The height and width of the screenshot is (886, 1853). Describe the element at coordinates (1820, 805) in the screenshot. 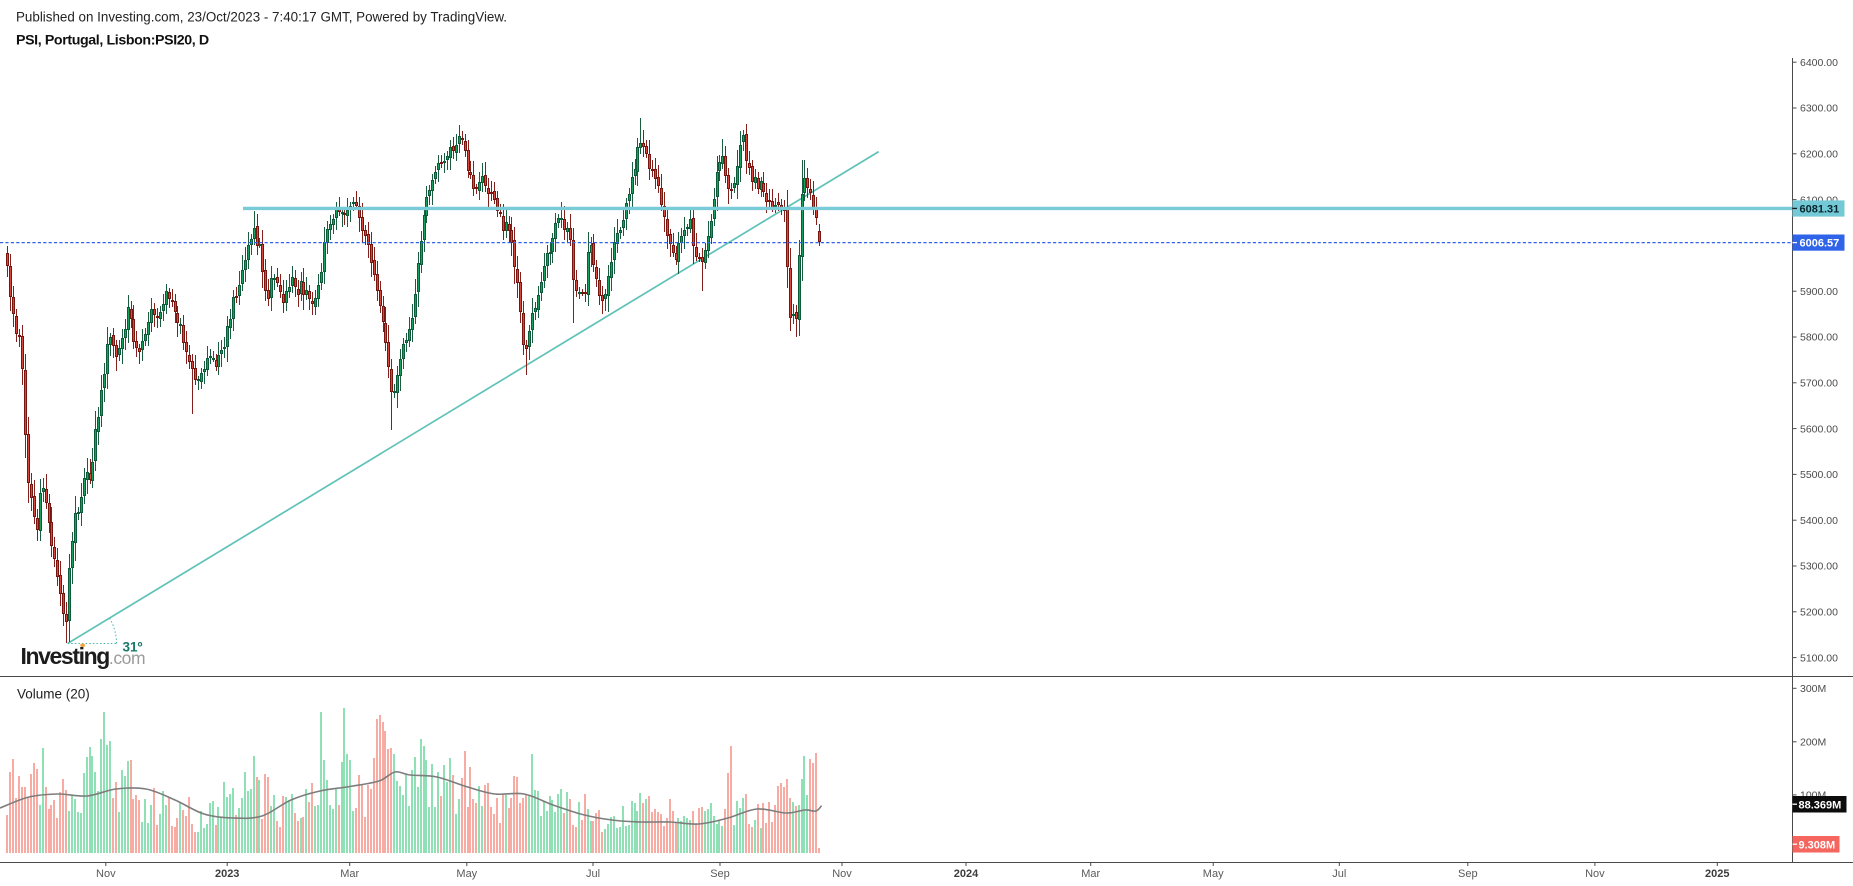

I see `svg-text: 88.369M` at that location.